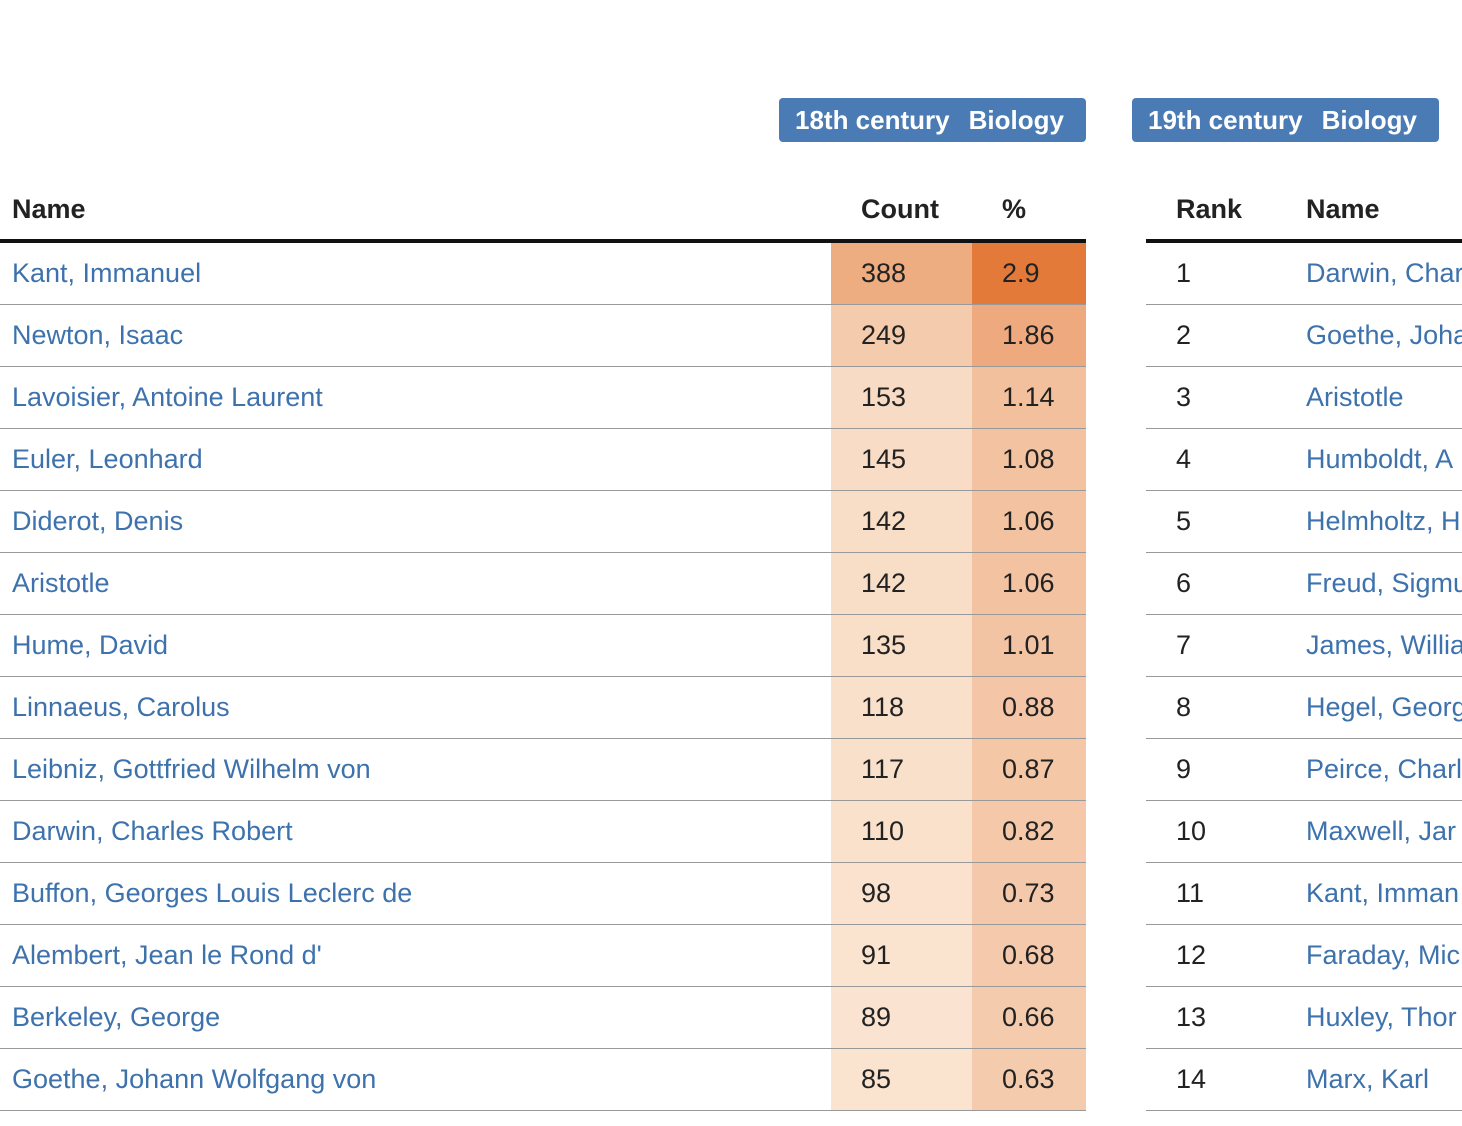 The width and height of the screenshot is (1462, 1126). I want to click on person-link: Kant, Immanuel, so click(107, 273).